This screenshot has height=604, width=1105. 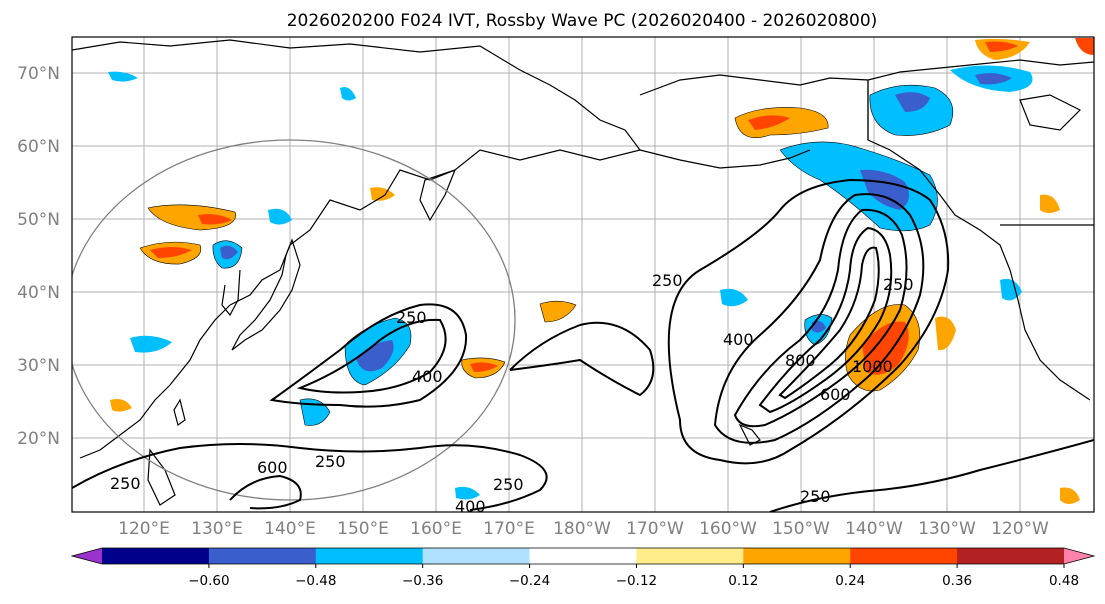 I want to click on colorbar-tick-label: 0.24, so click(x=850, y=581).